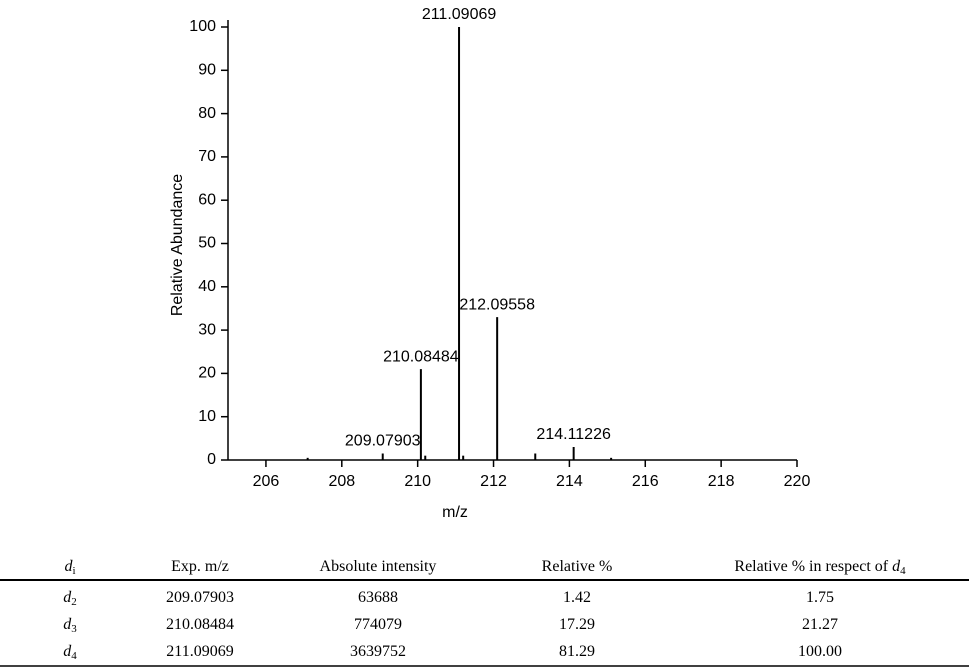 Image resolution: width=969 pixels, height=671 pixels. I want to click on y-tick-label: 100, so click(202, 26).